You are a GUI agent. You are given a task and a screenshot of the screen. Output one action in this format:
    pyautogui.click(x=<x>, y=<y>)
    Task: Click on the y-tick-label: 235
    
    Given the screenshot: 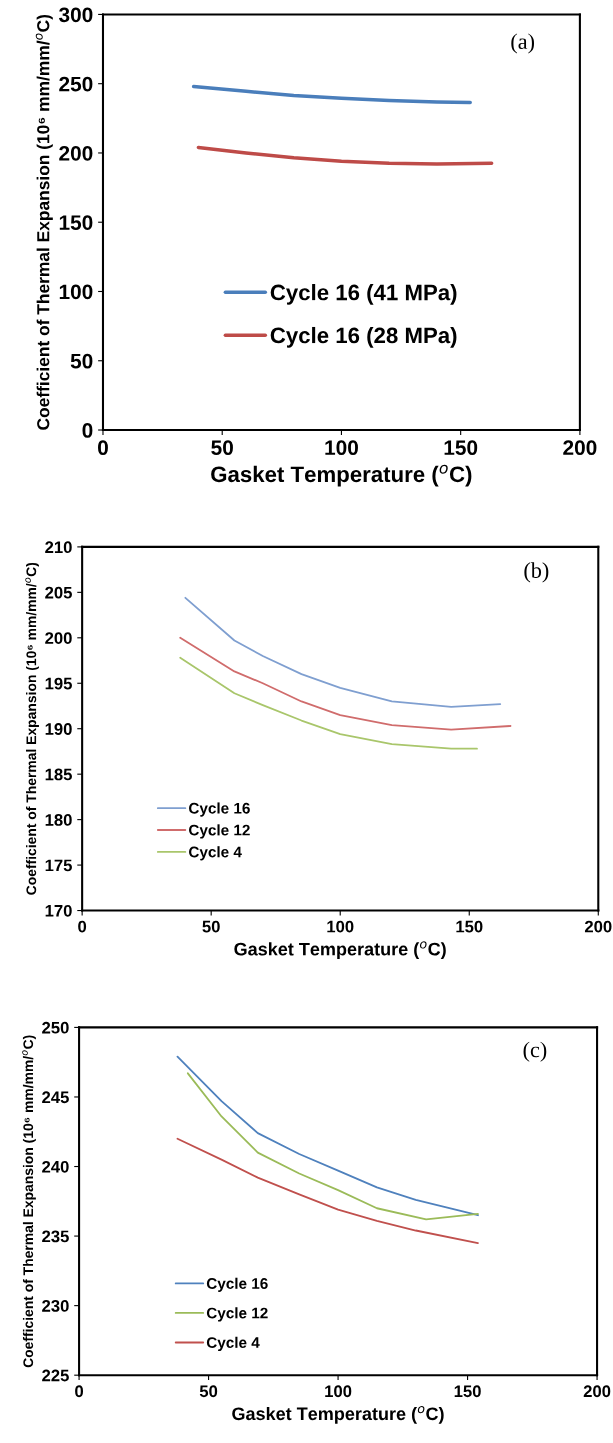 What is the action you would take?
    pyautogui.click(x=55, y=1236)
    